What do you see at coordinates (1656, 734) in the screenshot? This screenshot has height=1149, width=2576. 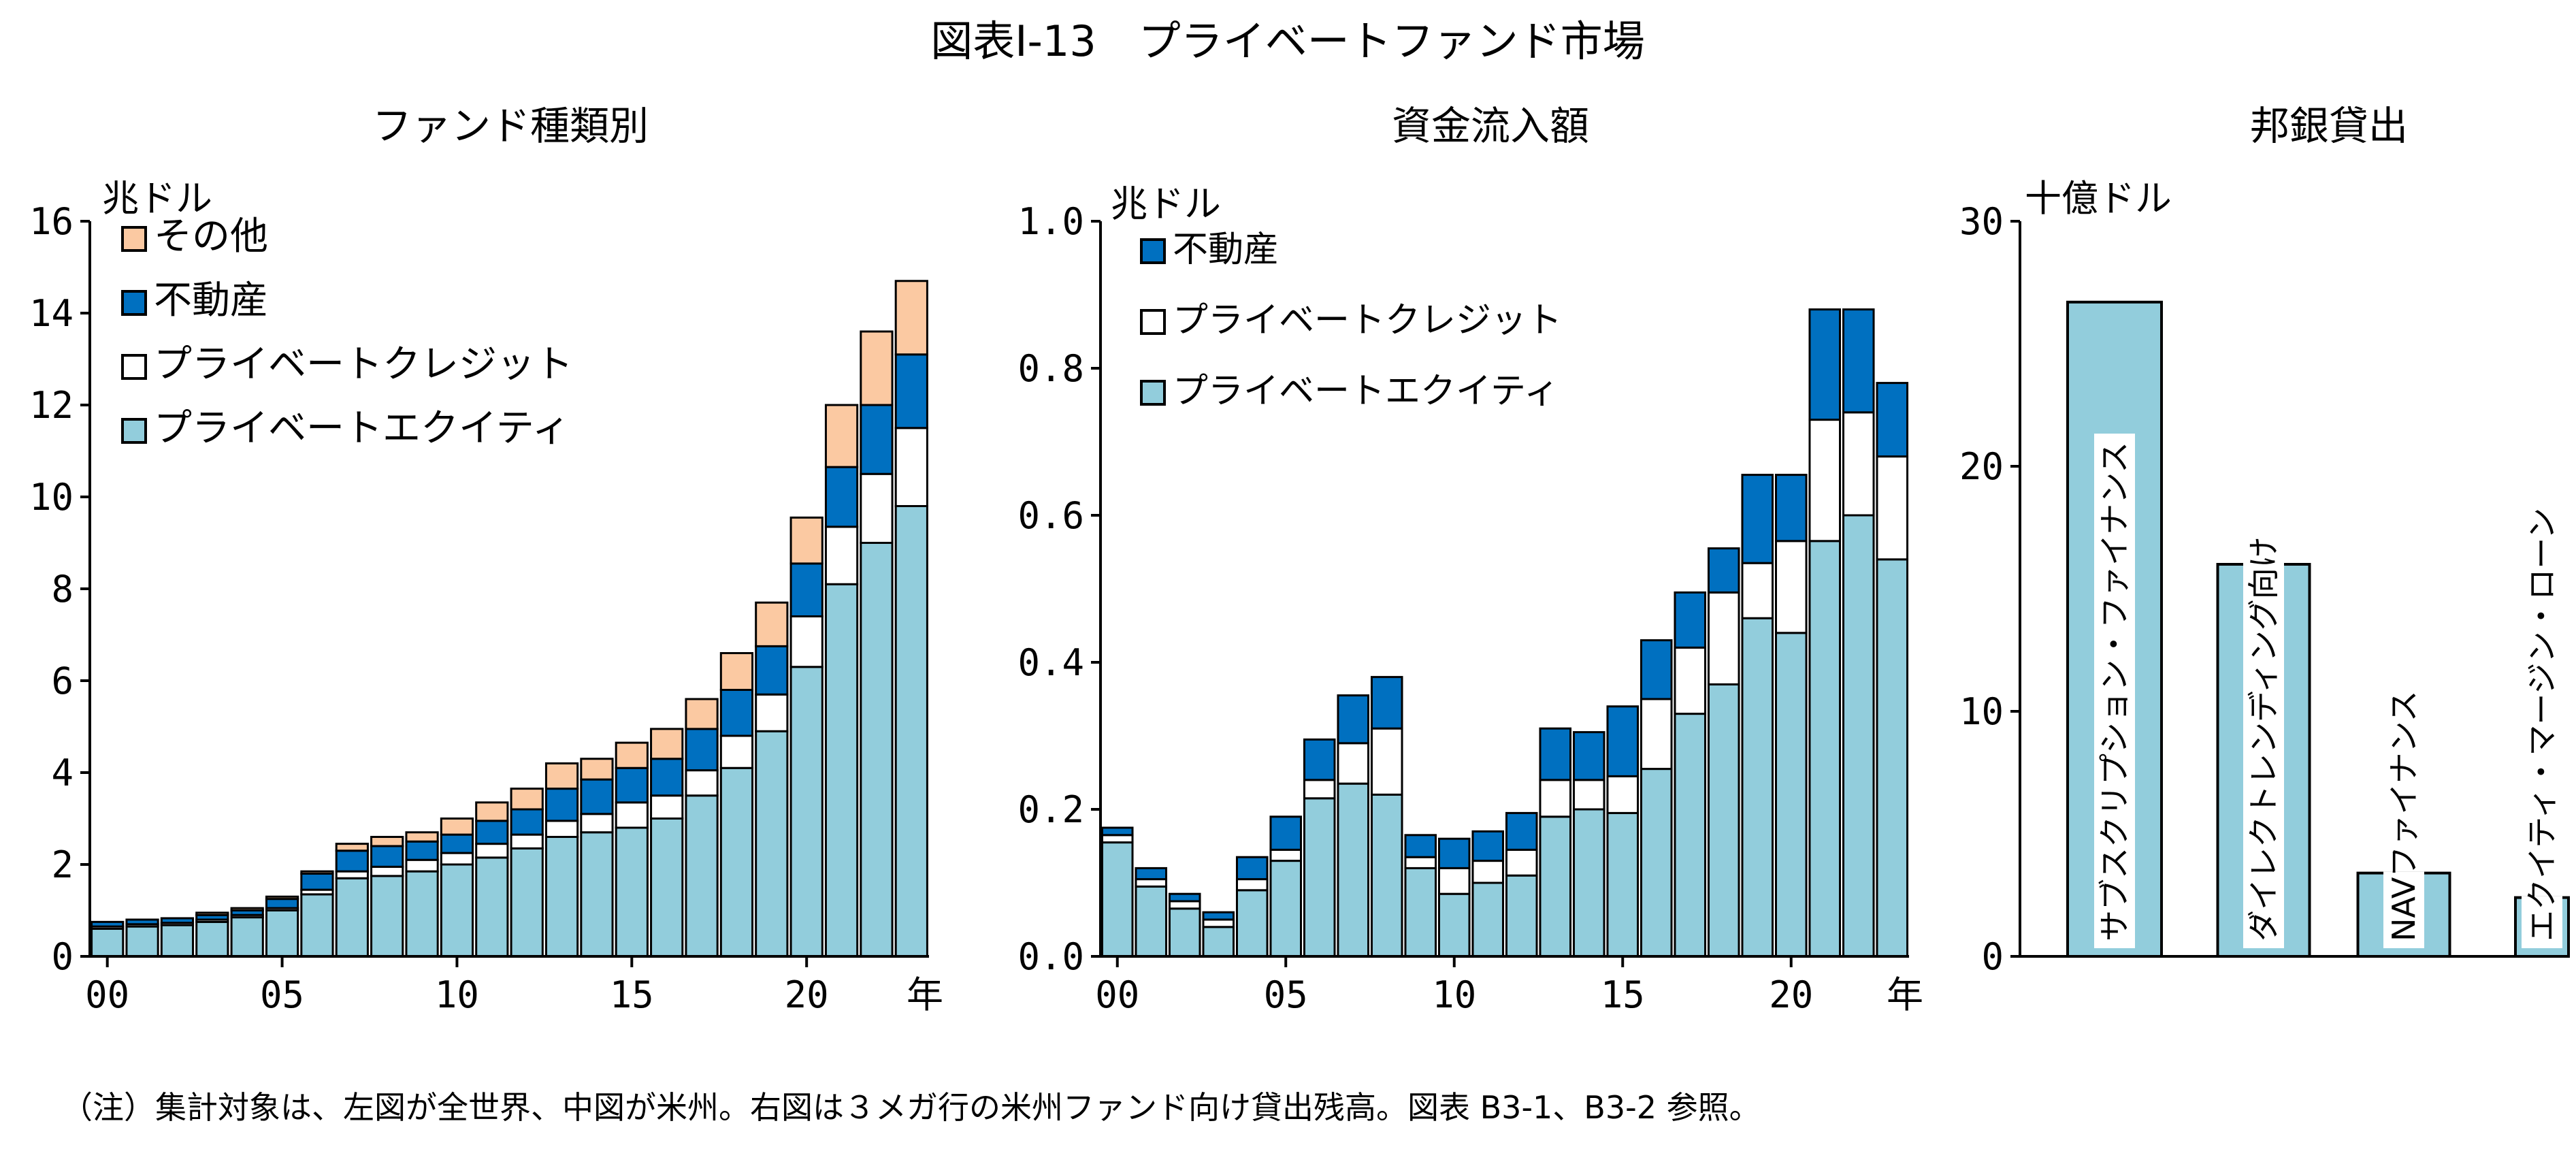 I see `bar-2-2016` at bounding box center [1656, 734].